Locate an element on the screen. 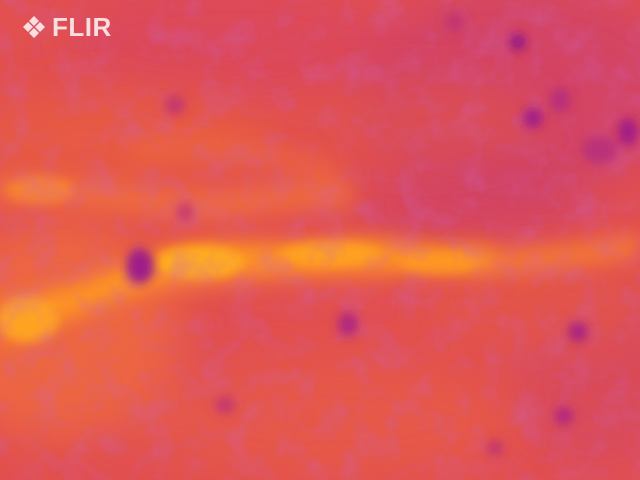 The image size is (640, 480). flir-logo: FLIR is located at coordinates (67, 27).